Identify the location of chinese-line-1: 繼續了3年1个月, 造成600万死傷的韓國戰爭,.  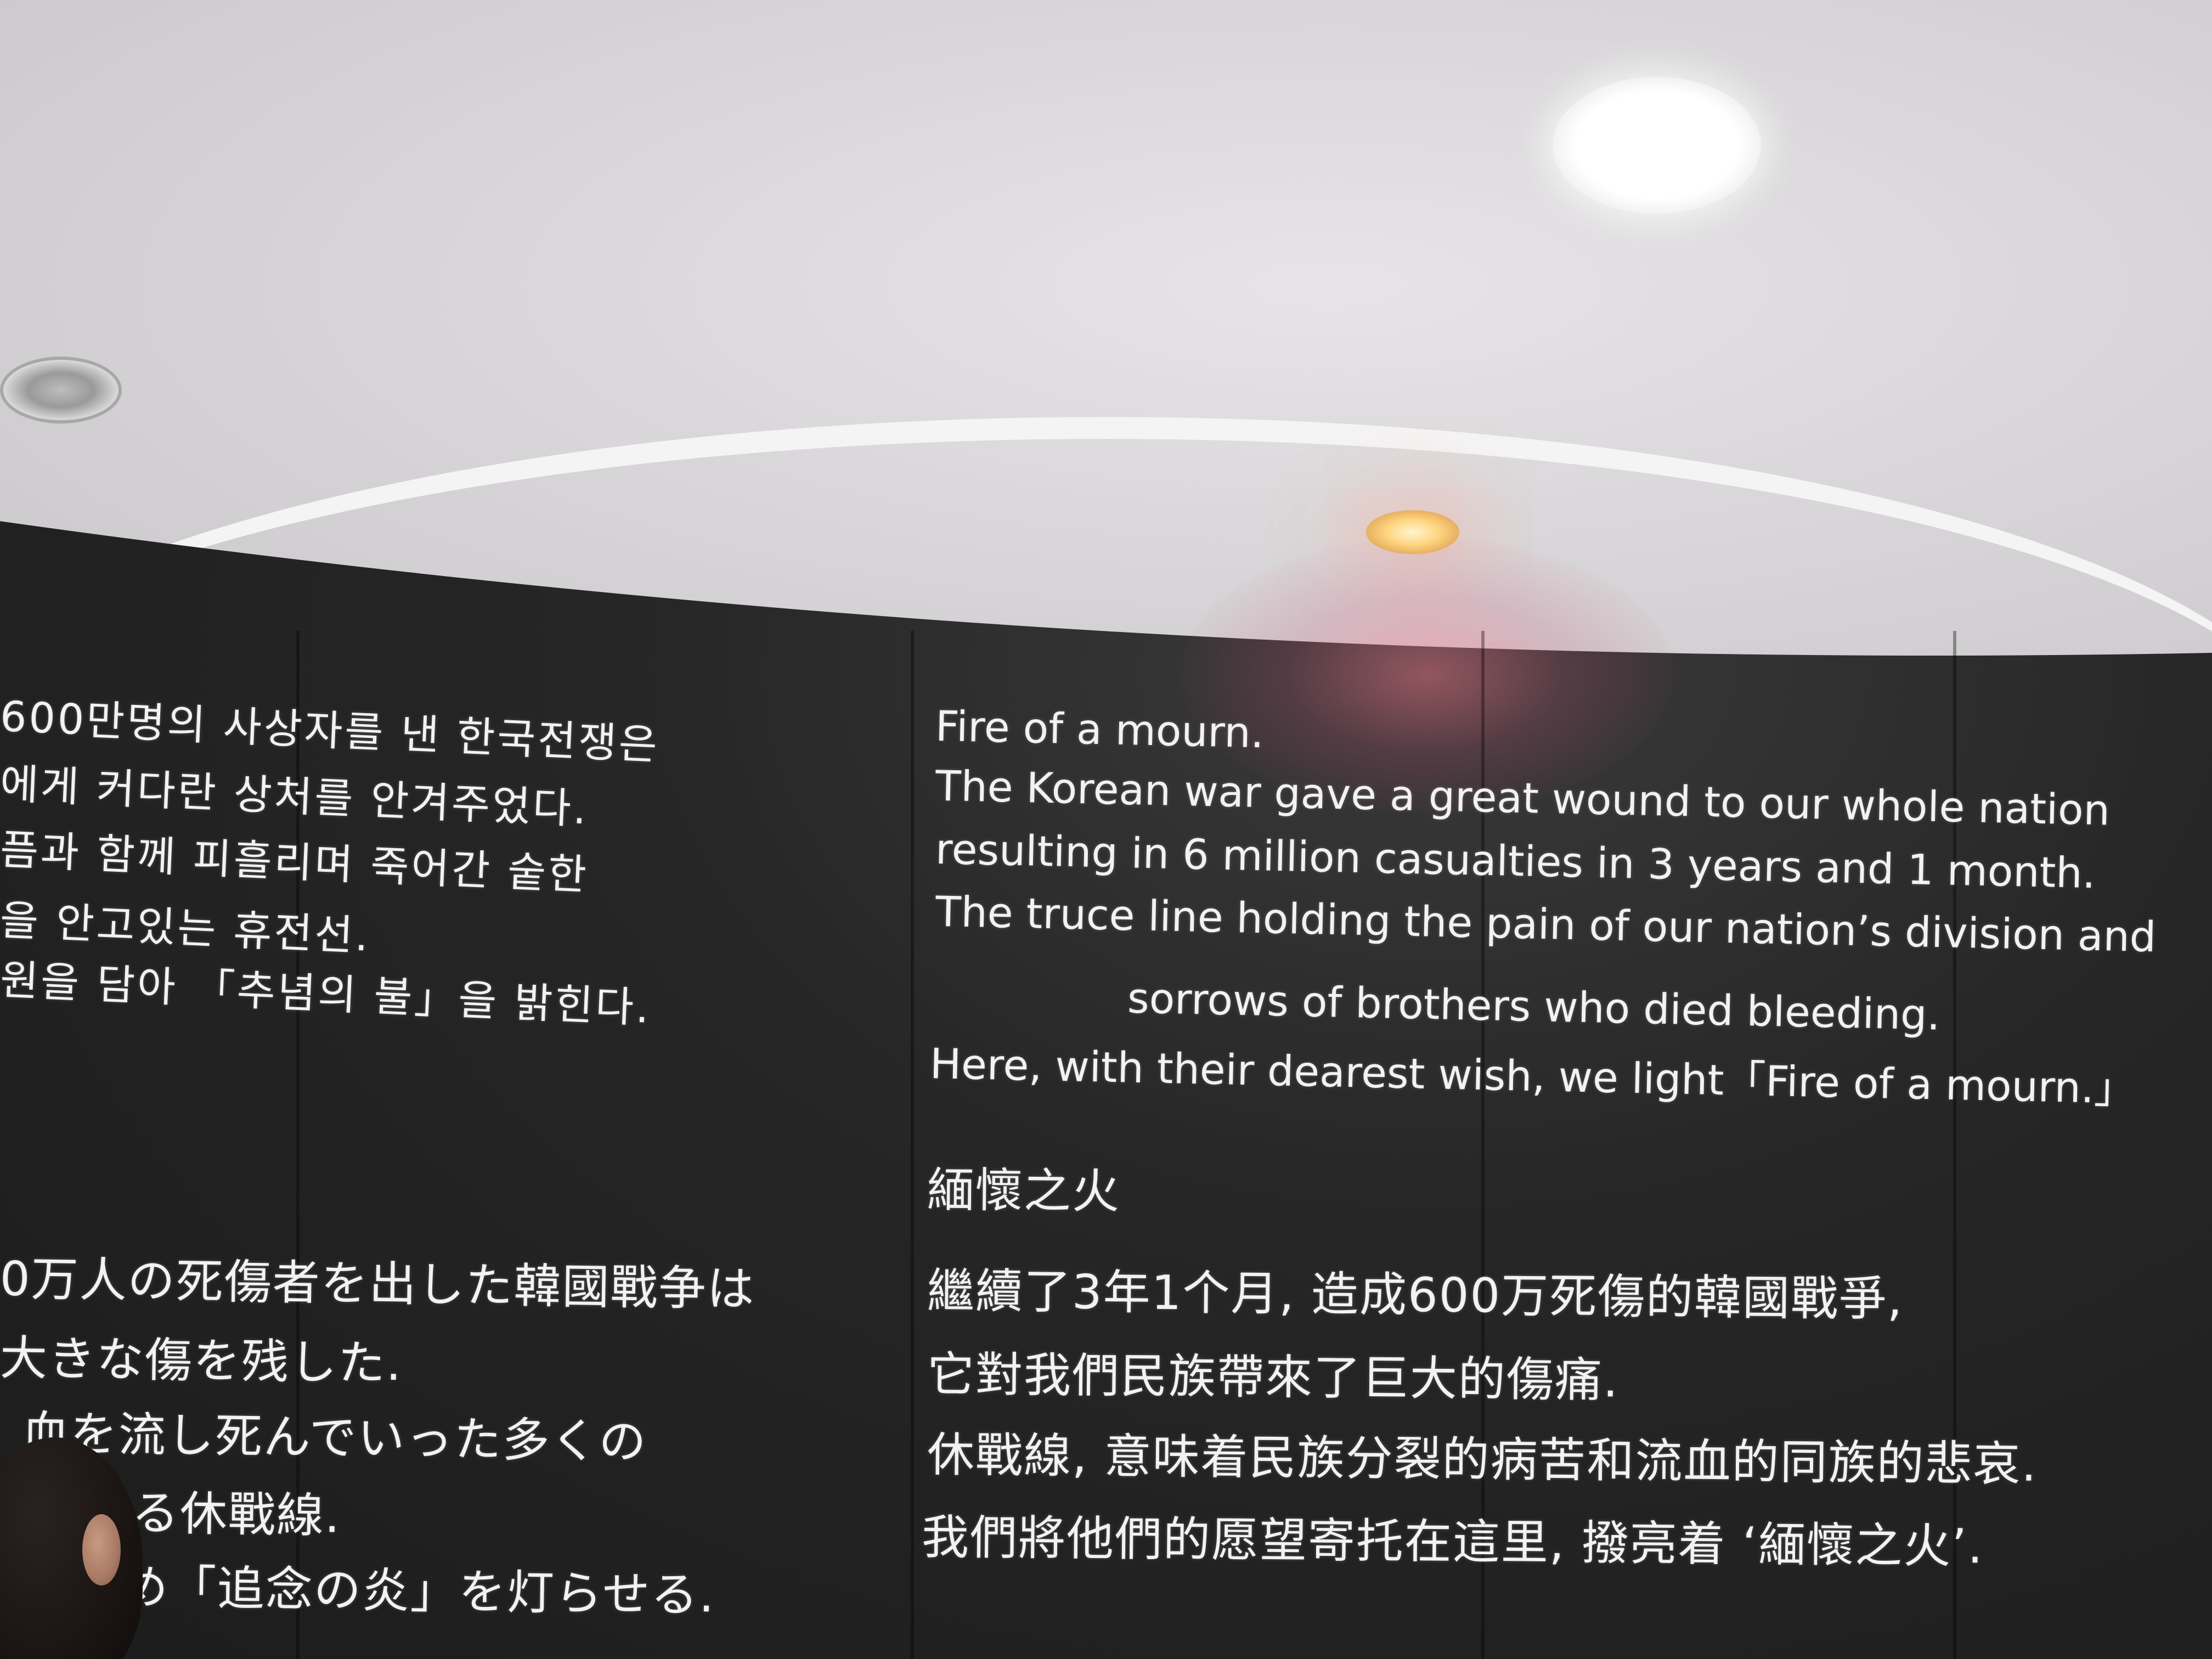
(1415, 1295).